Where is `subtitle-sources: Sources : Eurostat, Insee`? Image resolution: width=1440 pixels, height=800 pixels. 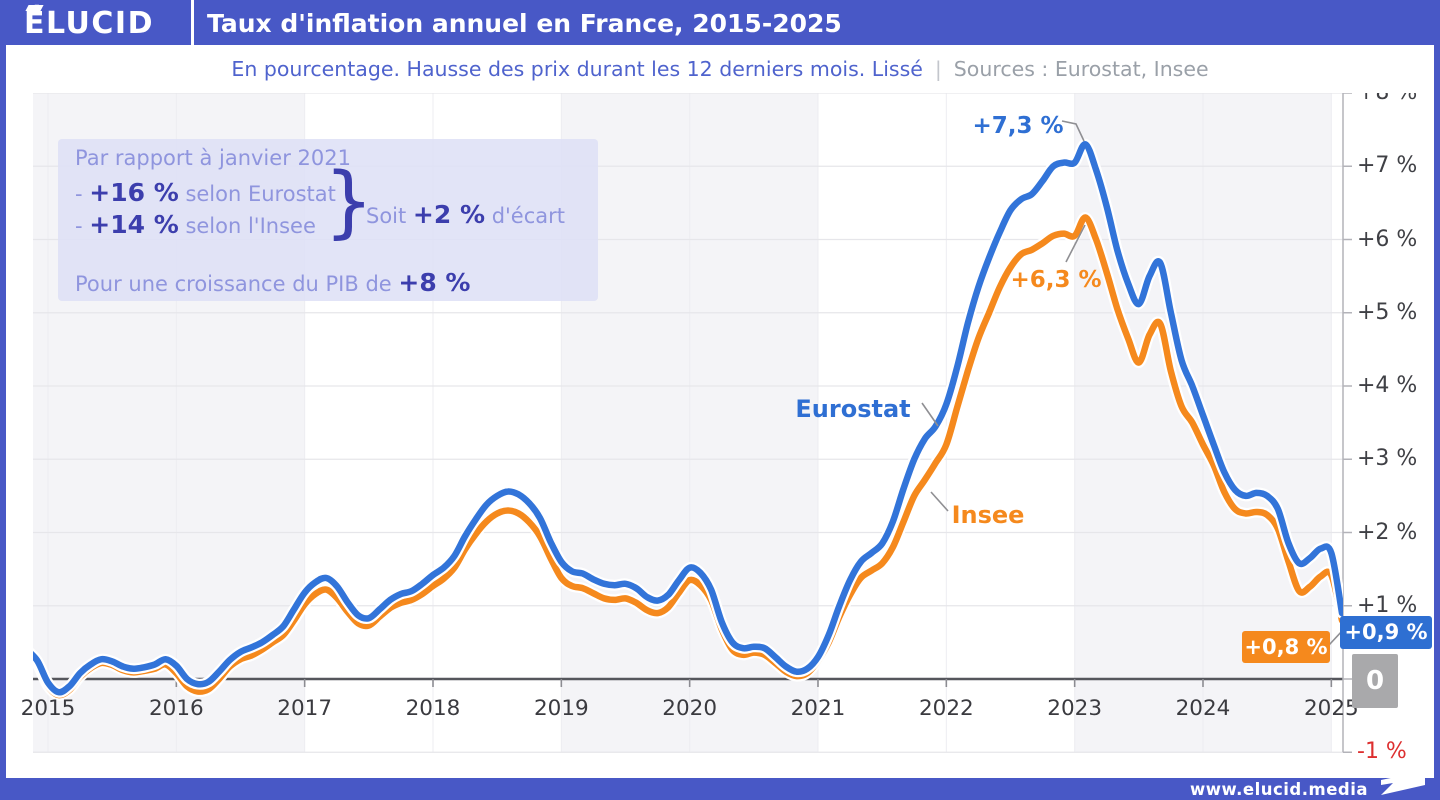
subtitle-sources: Sources : Eurostat, Insee is located at coordinates (1081, 69).